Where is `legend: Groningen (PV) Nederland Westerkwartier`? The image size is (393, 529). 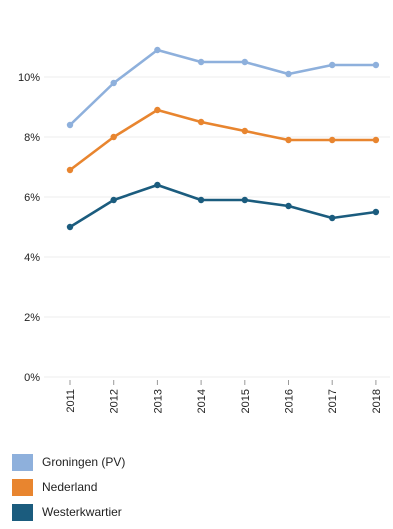 legend: Groningen (PV) Nederland Westerkwartier is located at coordinates (68, 489).